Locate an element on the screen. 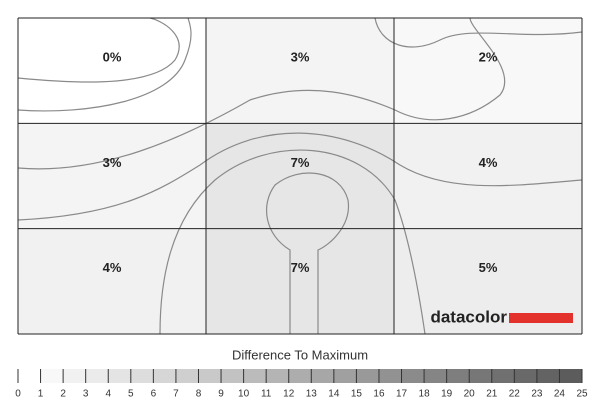  scale-tick-label: 24 is located at coordinates (560, 394).